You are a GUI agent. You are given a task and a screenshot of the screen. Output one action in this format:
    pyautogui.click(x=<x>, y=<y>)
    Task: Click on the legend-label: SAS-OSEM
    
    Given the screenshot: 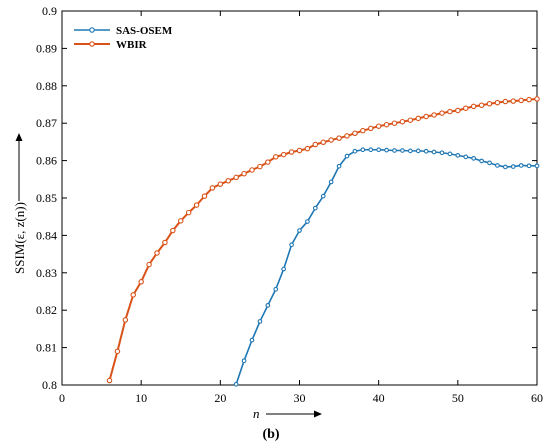 What is the action you would take?
    pyautogui.click(x=144, y=31)
    